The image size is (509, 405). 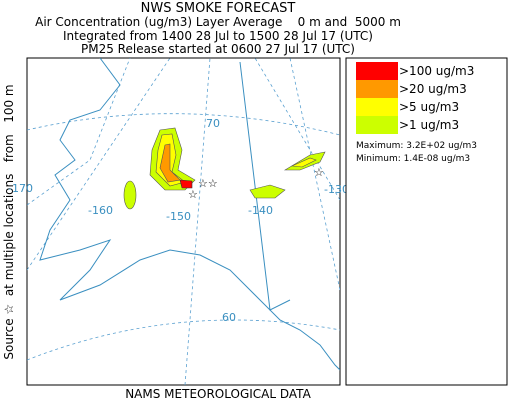 What do you see at coordinates (413, 159) in the screenshot?
I see `legend-min: Minimum: 1.4E-08 ug/m3` at bounding box center [413, 159].